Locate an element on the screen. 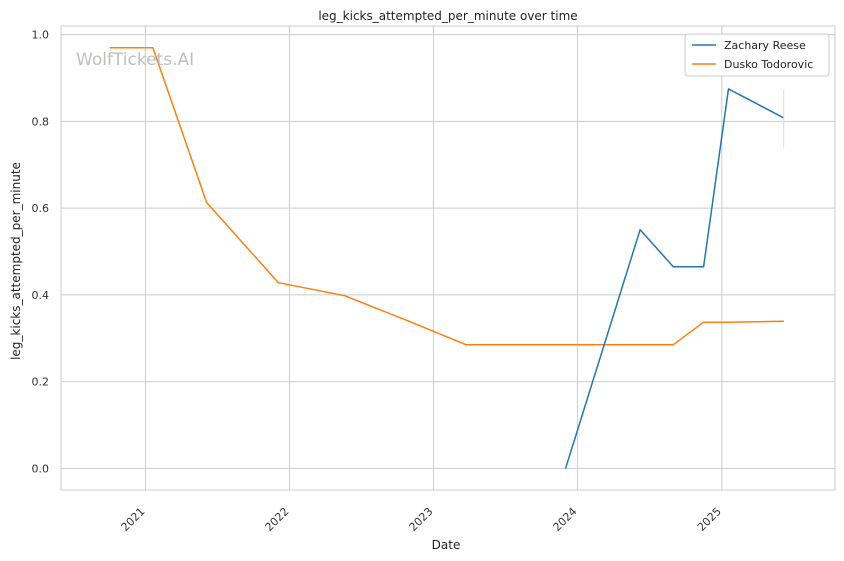 The width and height of the screenshot is (844, 561). y-tick-label: 1.0 is located at coordinates (41, 35).